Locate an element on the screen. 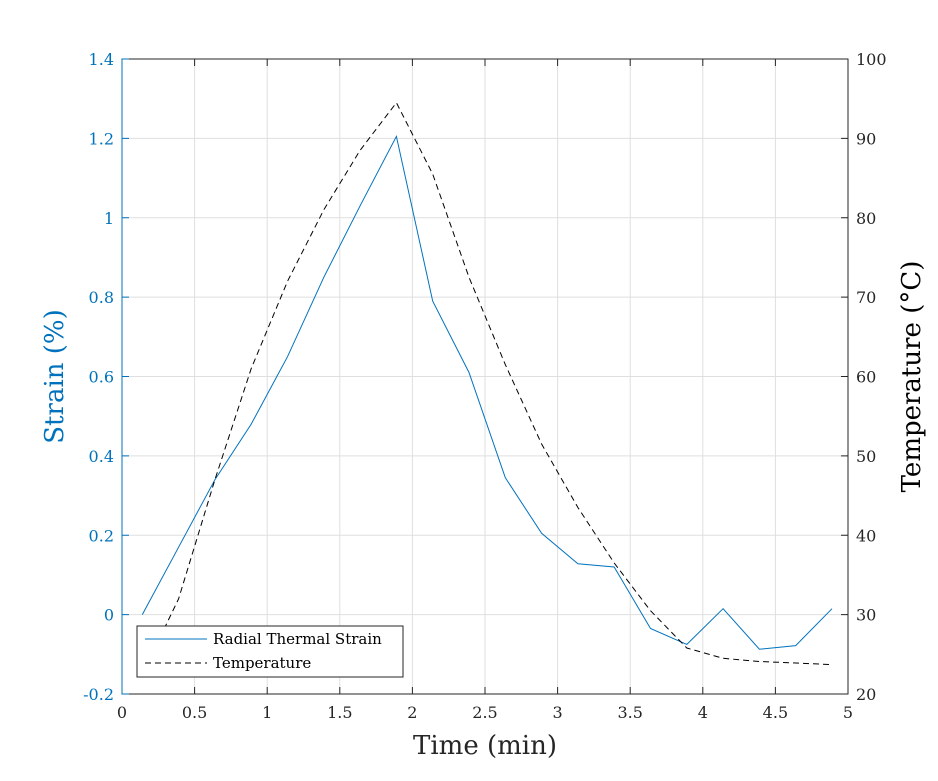 Image resolution: width=938 pixels, height=781 pixels. y-left-tick-label: 0.8 is located at coordinates (101, 297).